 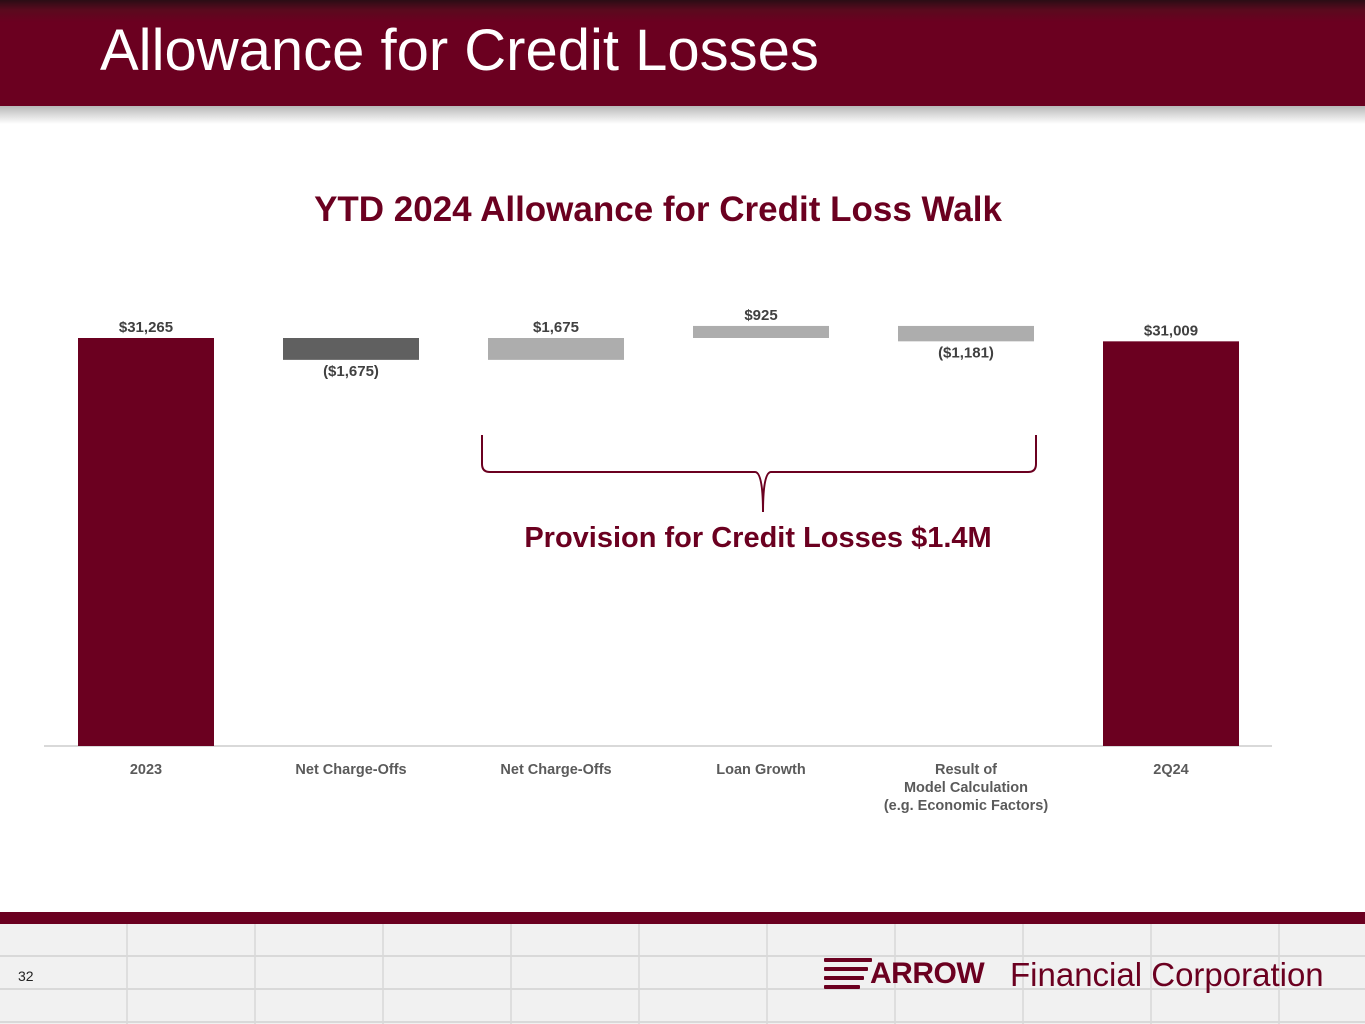 I want to click on provision-brace, so click(x=759, y=474).